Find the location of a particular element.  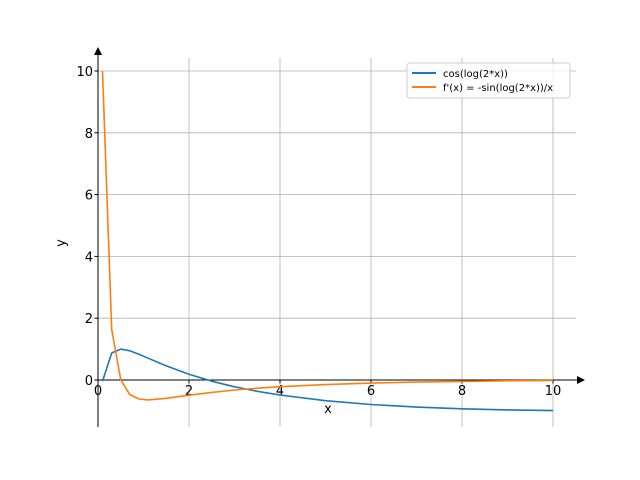

legend-label-1: f'(x) = -sin(log(2*x))/x is located at coordinates (498, 88).